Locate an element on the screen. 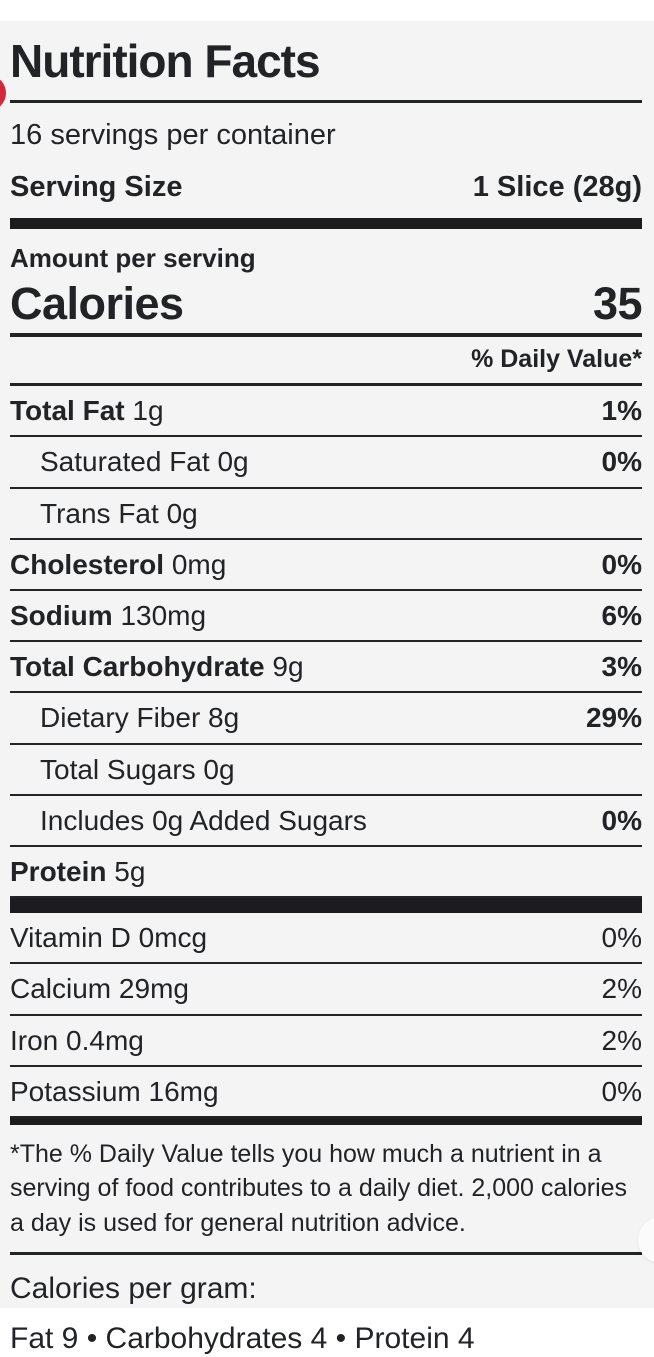  serving-size-label: Serving Size is located at coordinates (96, 187).